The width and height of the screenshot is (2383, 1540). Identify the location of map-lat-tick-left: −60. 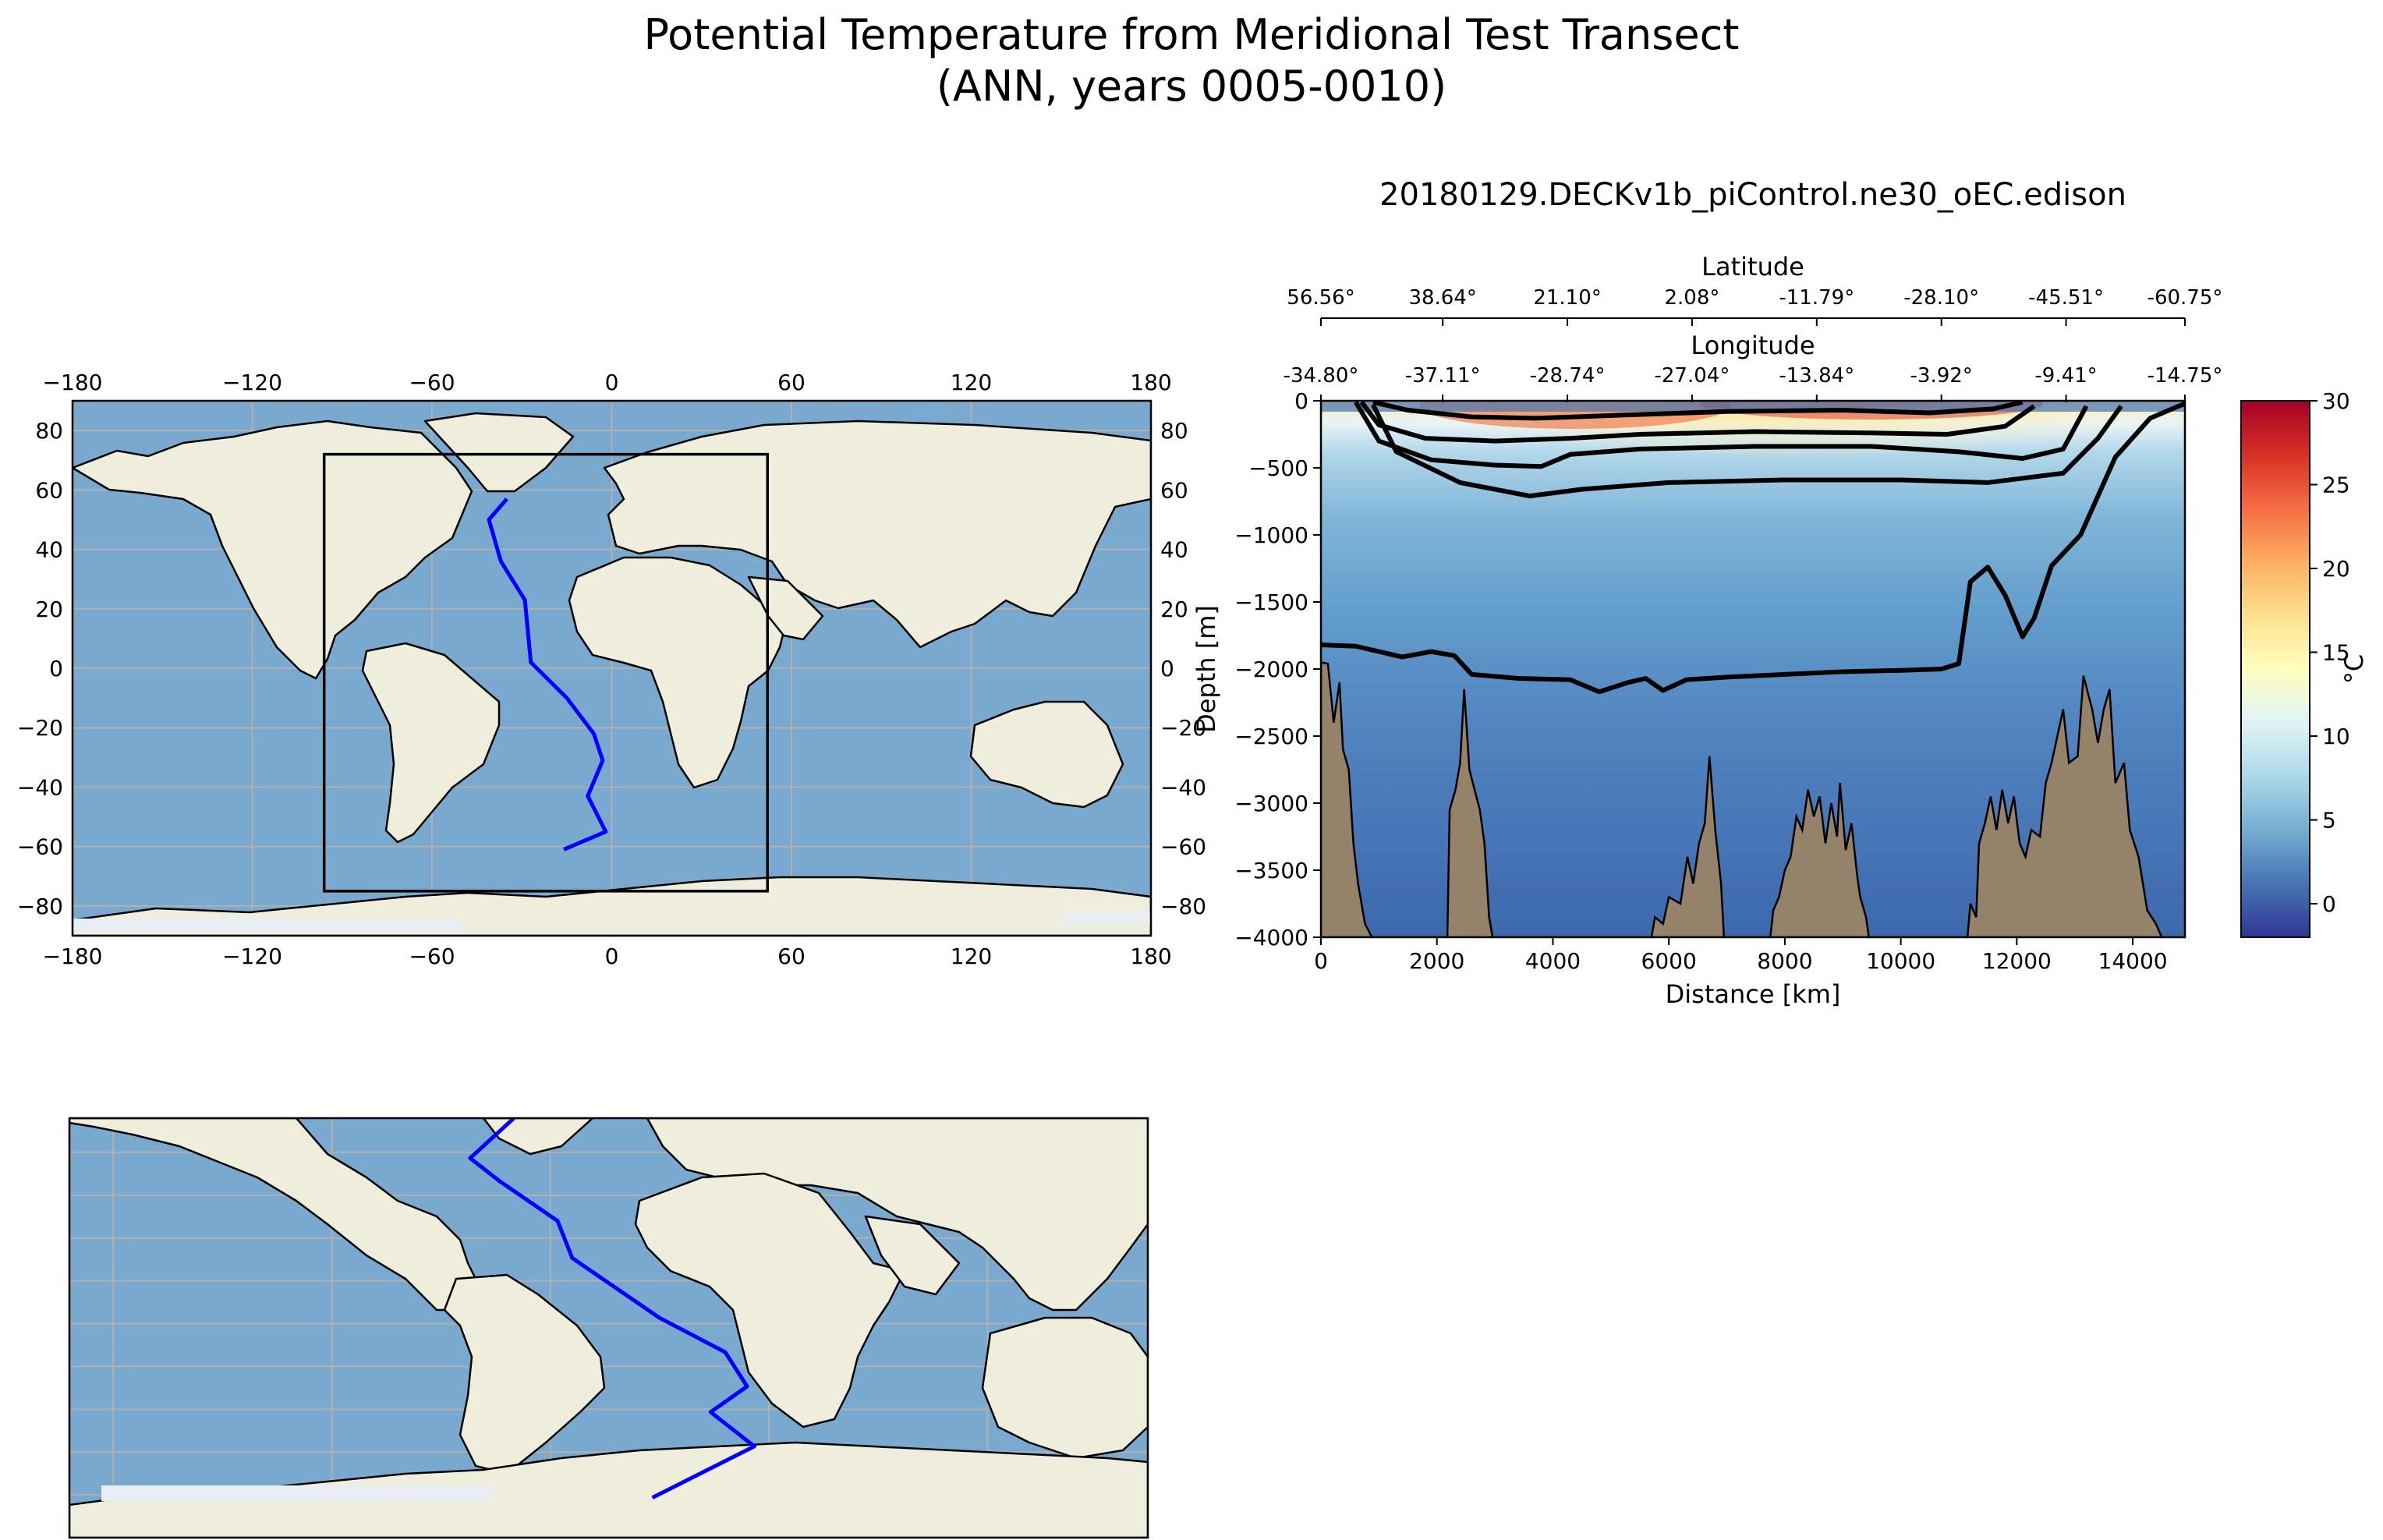
(40, 847).